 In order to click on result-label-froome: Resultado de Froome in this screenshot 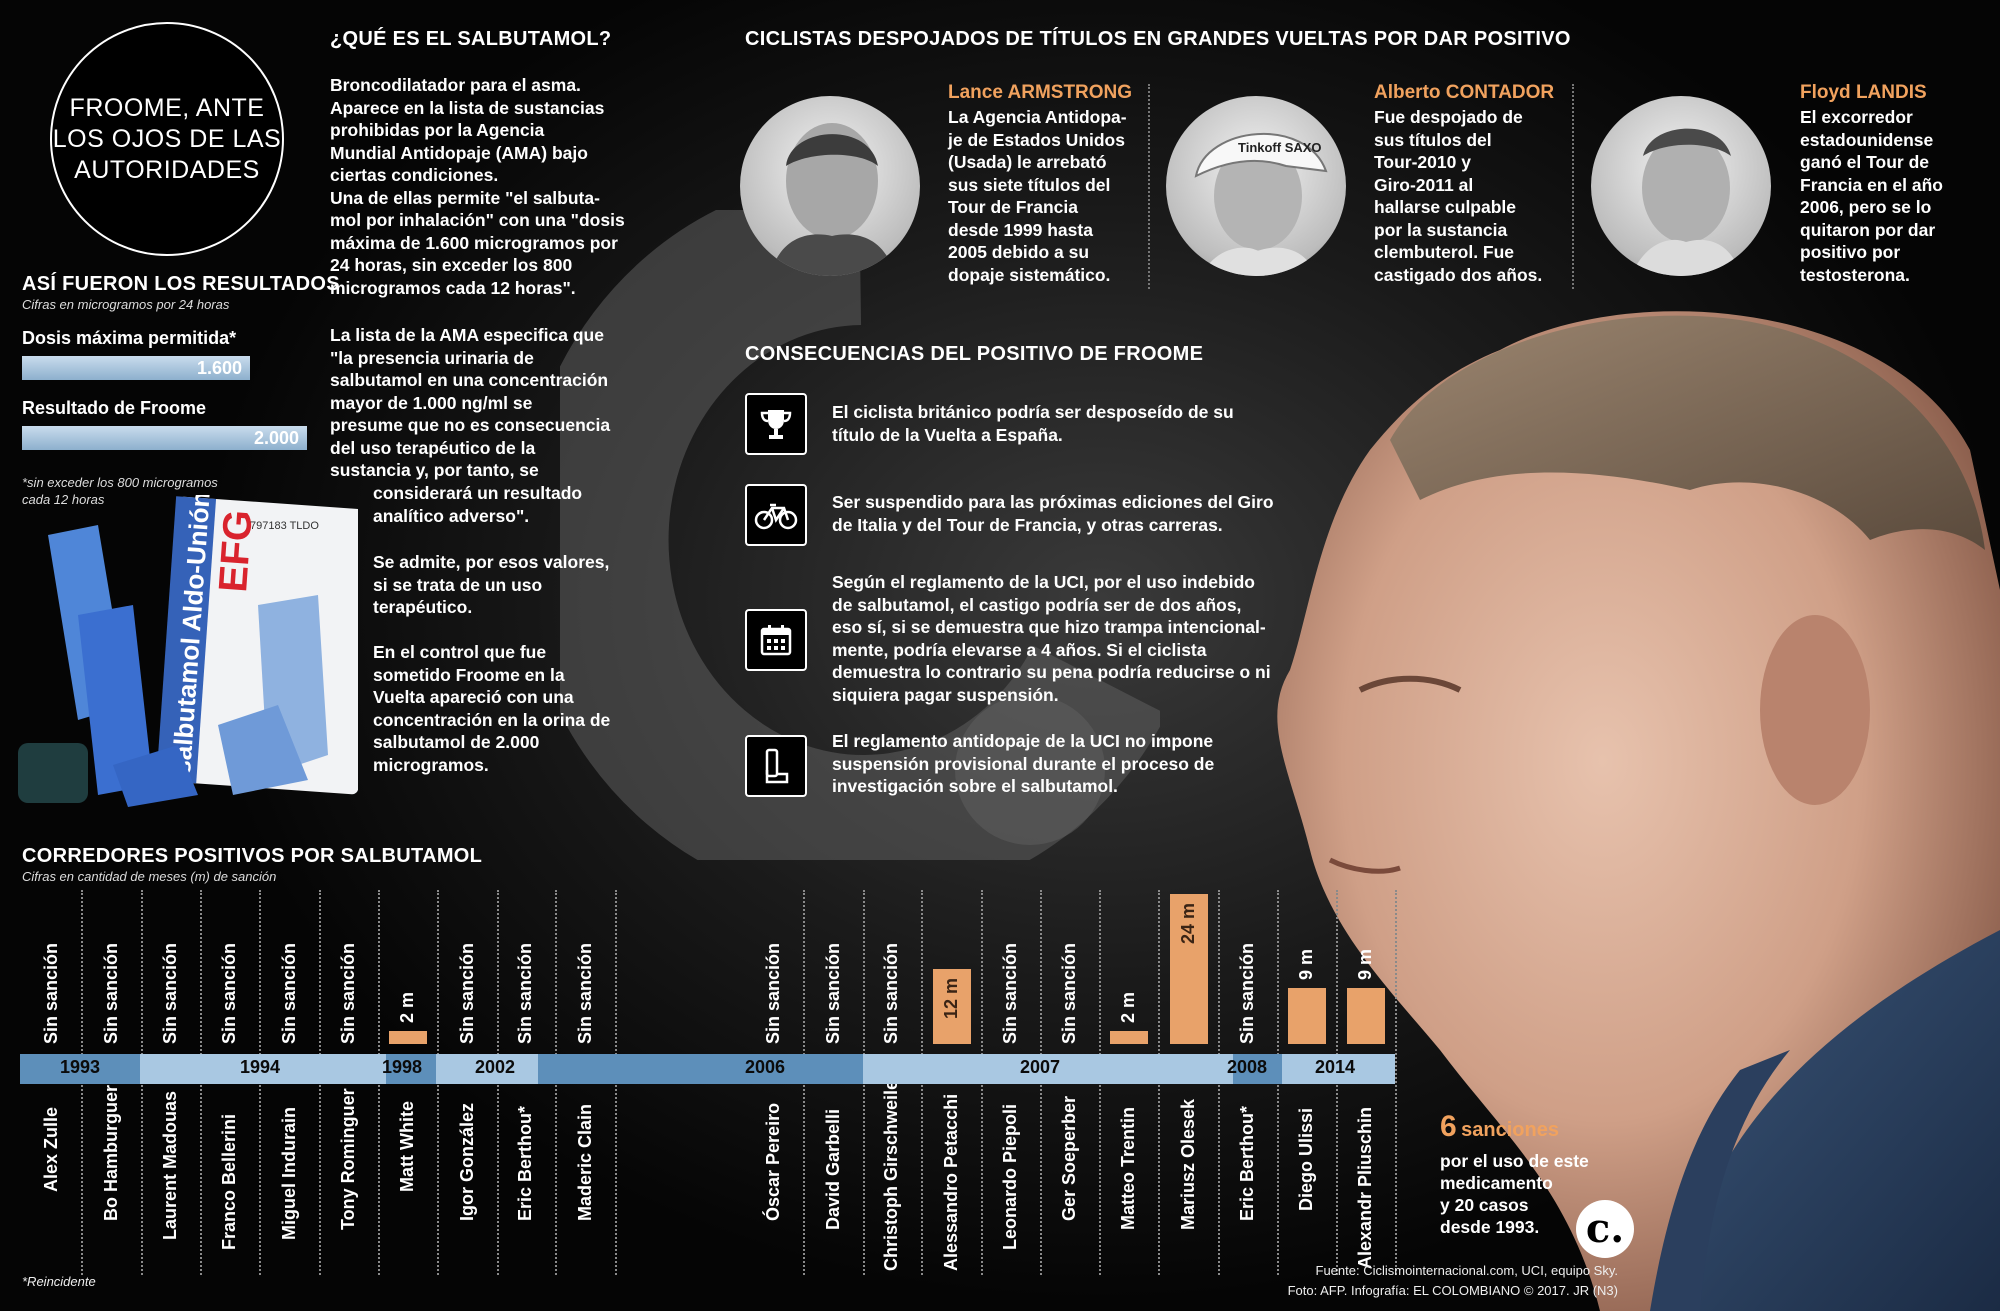, I will do `click(114, 408)`.